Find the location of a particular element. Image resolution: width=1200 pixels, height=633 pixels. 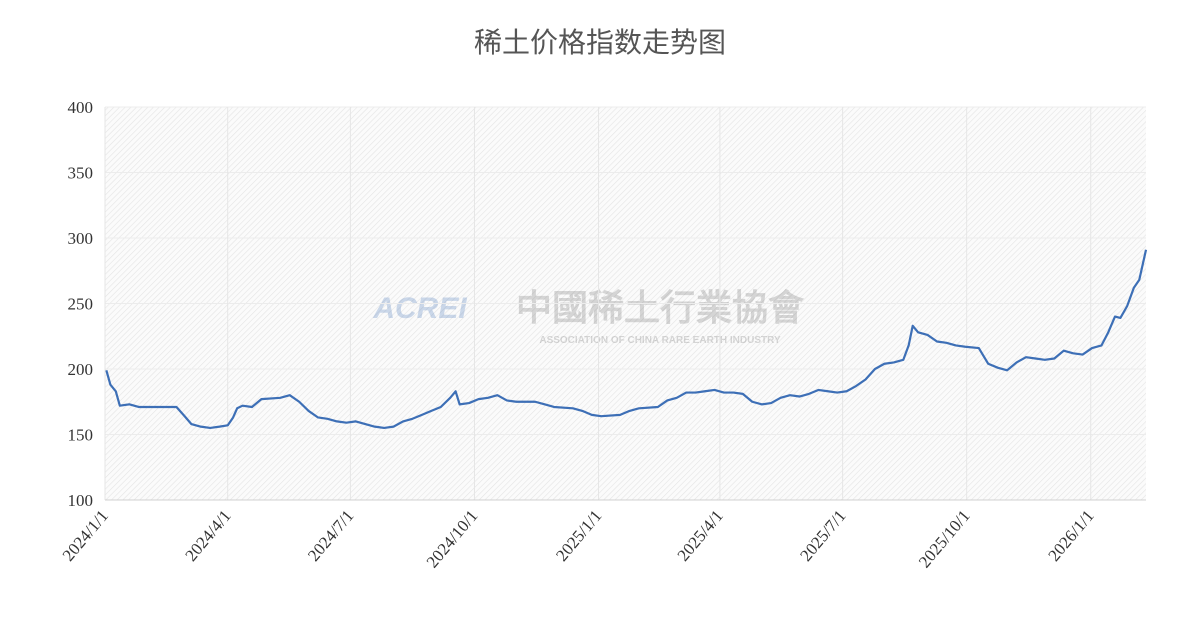

watermark-name: 中國稀土行業協會 is located at coordinates (660, 308).